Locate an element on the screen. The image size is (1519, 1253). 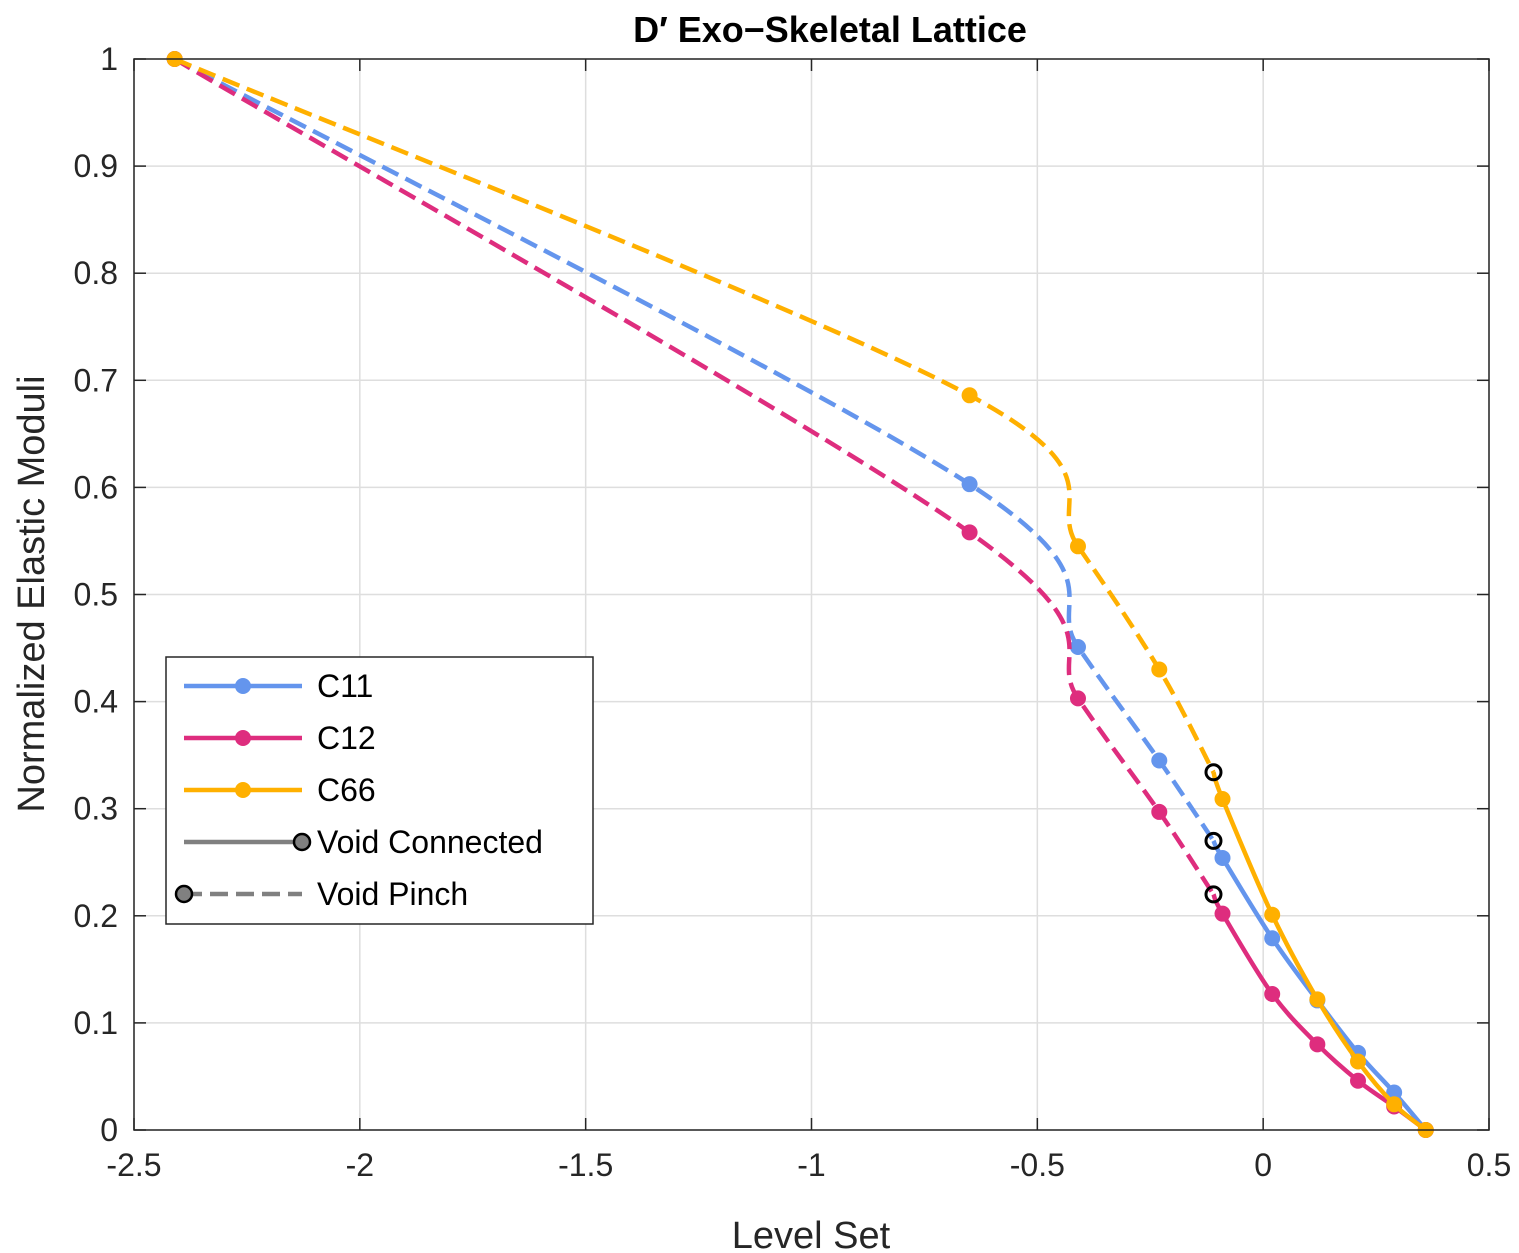
legend-label: C12 is located at coordinates (346, 738).